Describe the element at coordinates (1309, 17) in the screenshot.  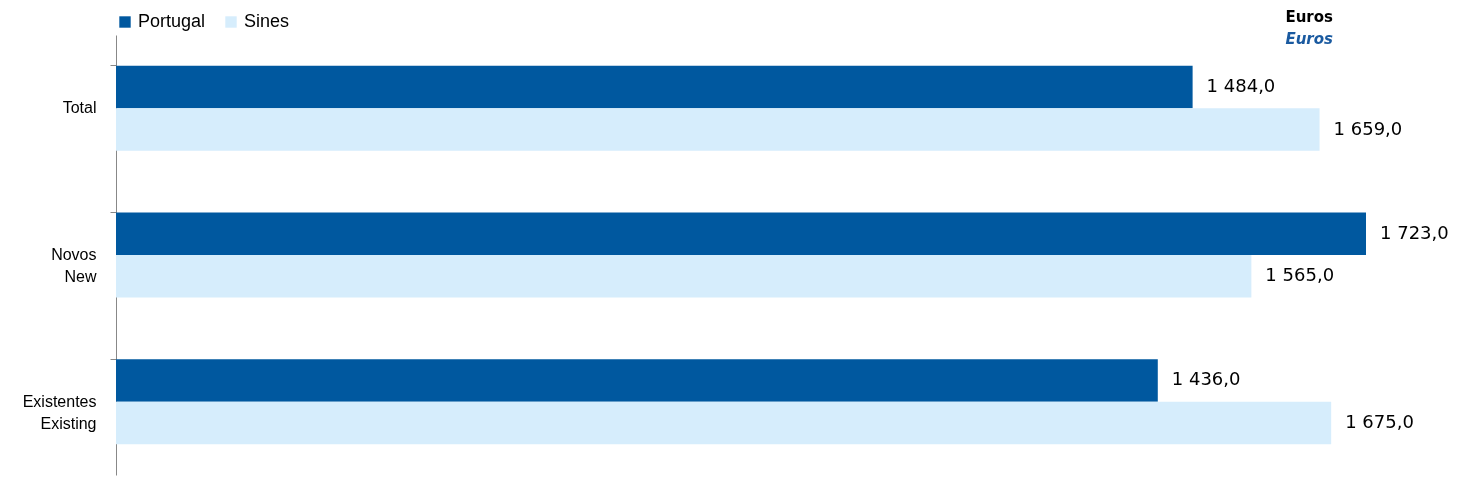
I see `text: Euros` at that location.